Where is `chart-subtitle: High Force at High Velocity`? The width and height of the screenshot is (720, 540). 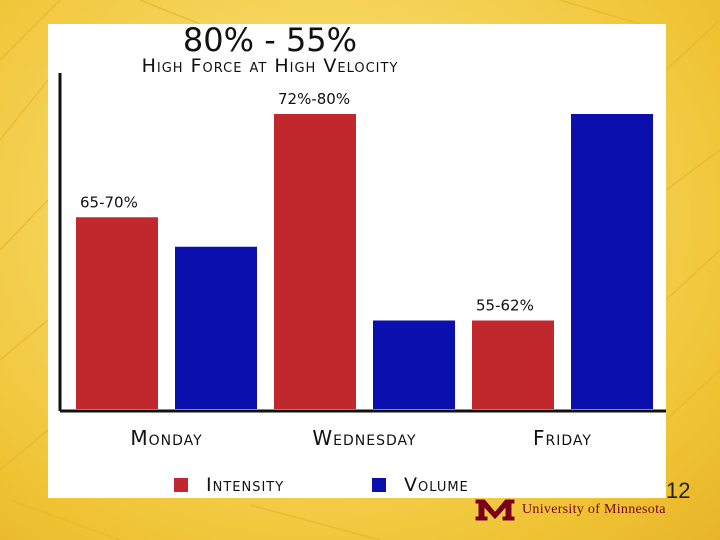 chart-subtitle: High Force at High Velocity is located at coordinates (270, 66).